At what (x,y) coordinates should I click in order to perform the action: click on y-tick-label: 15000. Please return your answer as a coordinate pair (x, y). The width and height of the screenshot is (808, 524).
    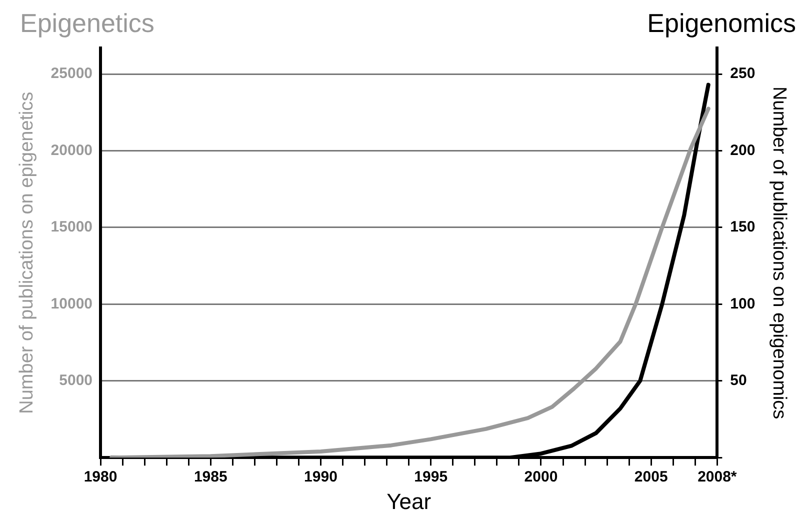
    Looking at the image, I should click on (71, 227).